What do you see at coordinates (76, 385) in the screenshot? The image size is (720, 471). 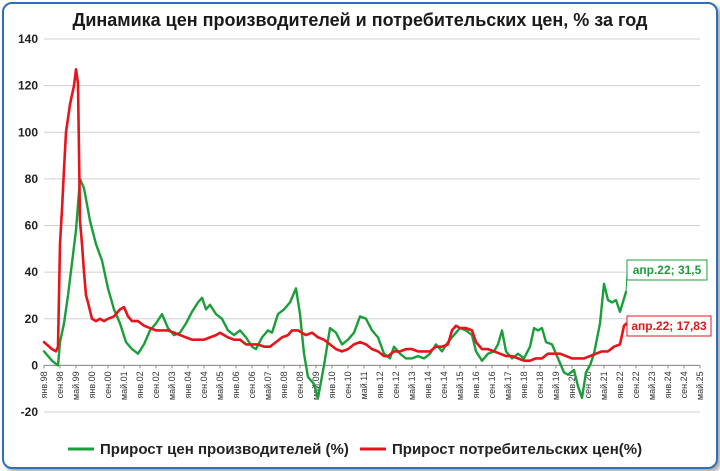 I see `x-tick-label: май.99` at bounding box center [76, 385].